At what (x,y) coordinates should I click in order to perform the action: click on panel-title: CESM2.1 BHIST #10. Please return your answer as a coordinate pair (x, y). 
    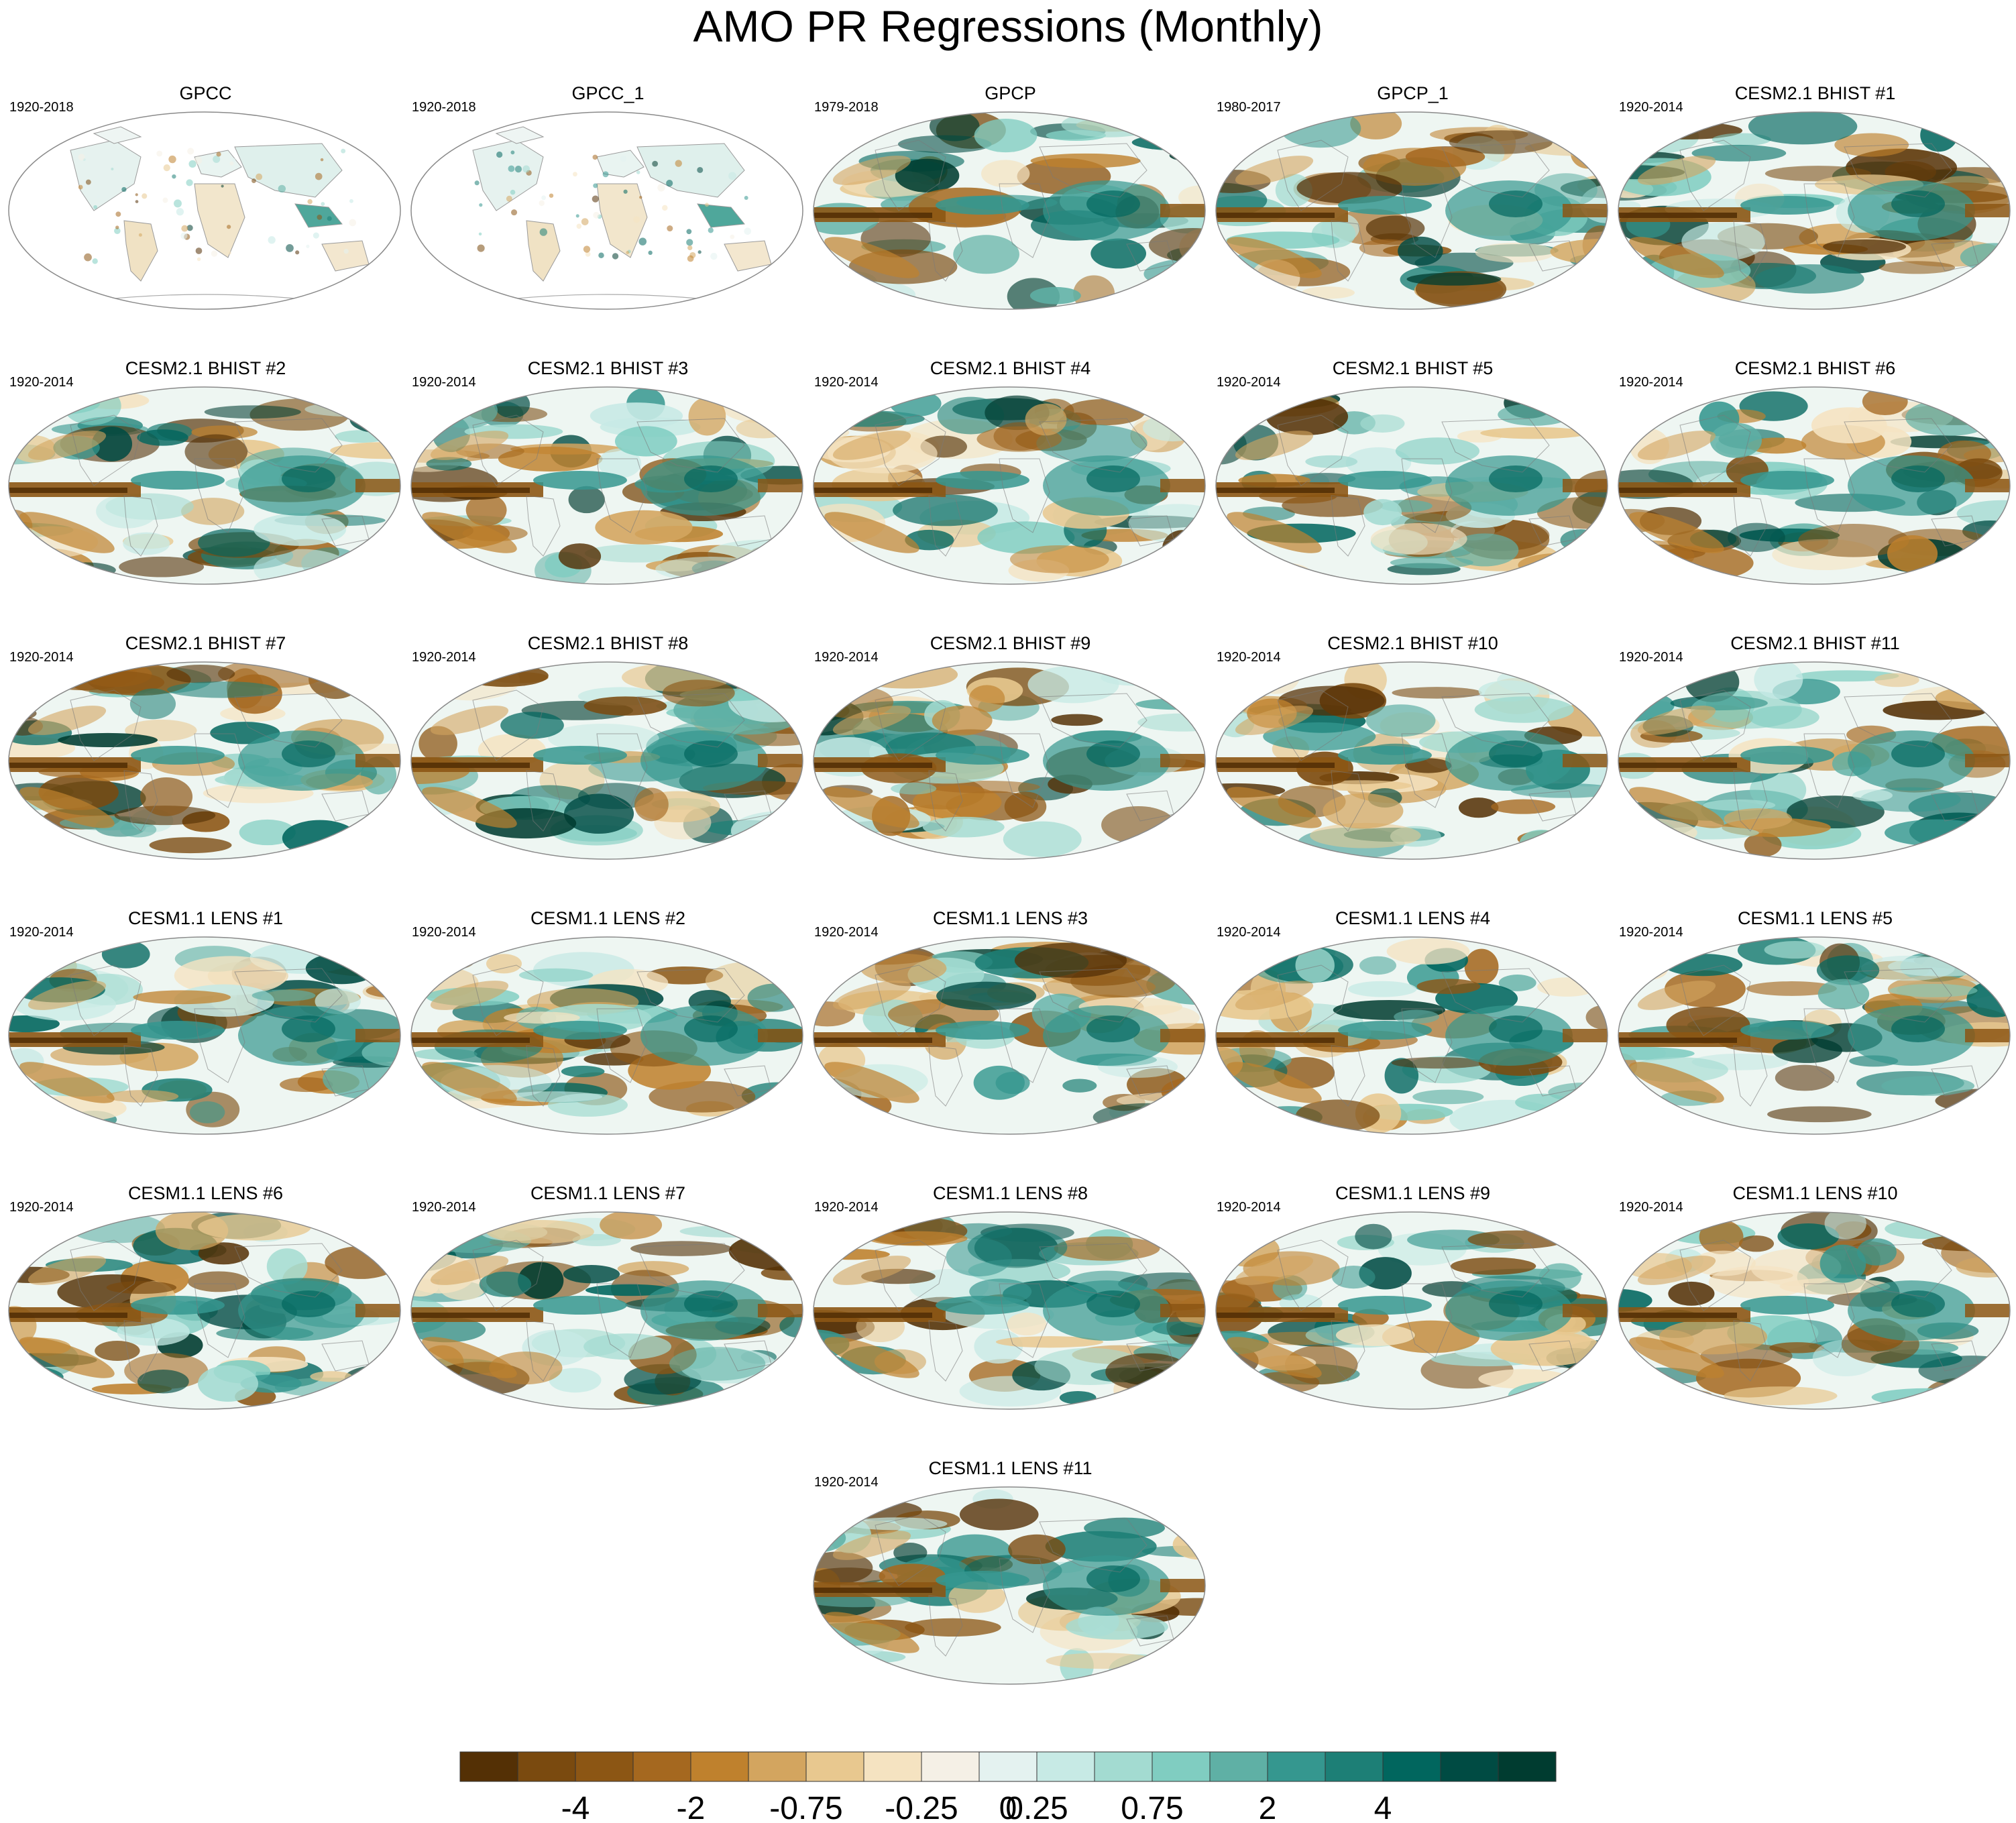
    Looking at the image, I should click on (1412, 643).